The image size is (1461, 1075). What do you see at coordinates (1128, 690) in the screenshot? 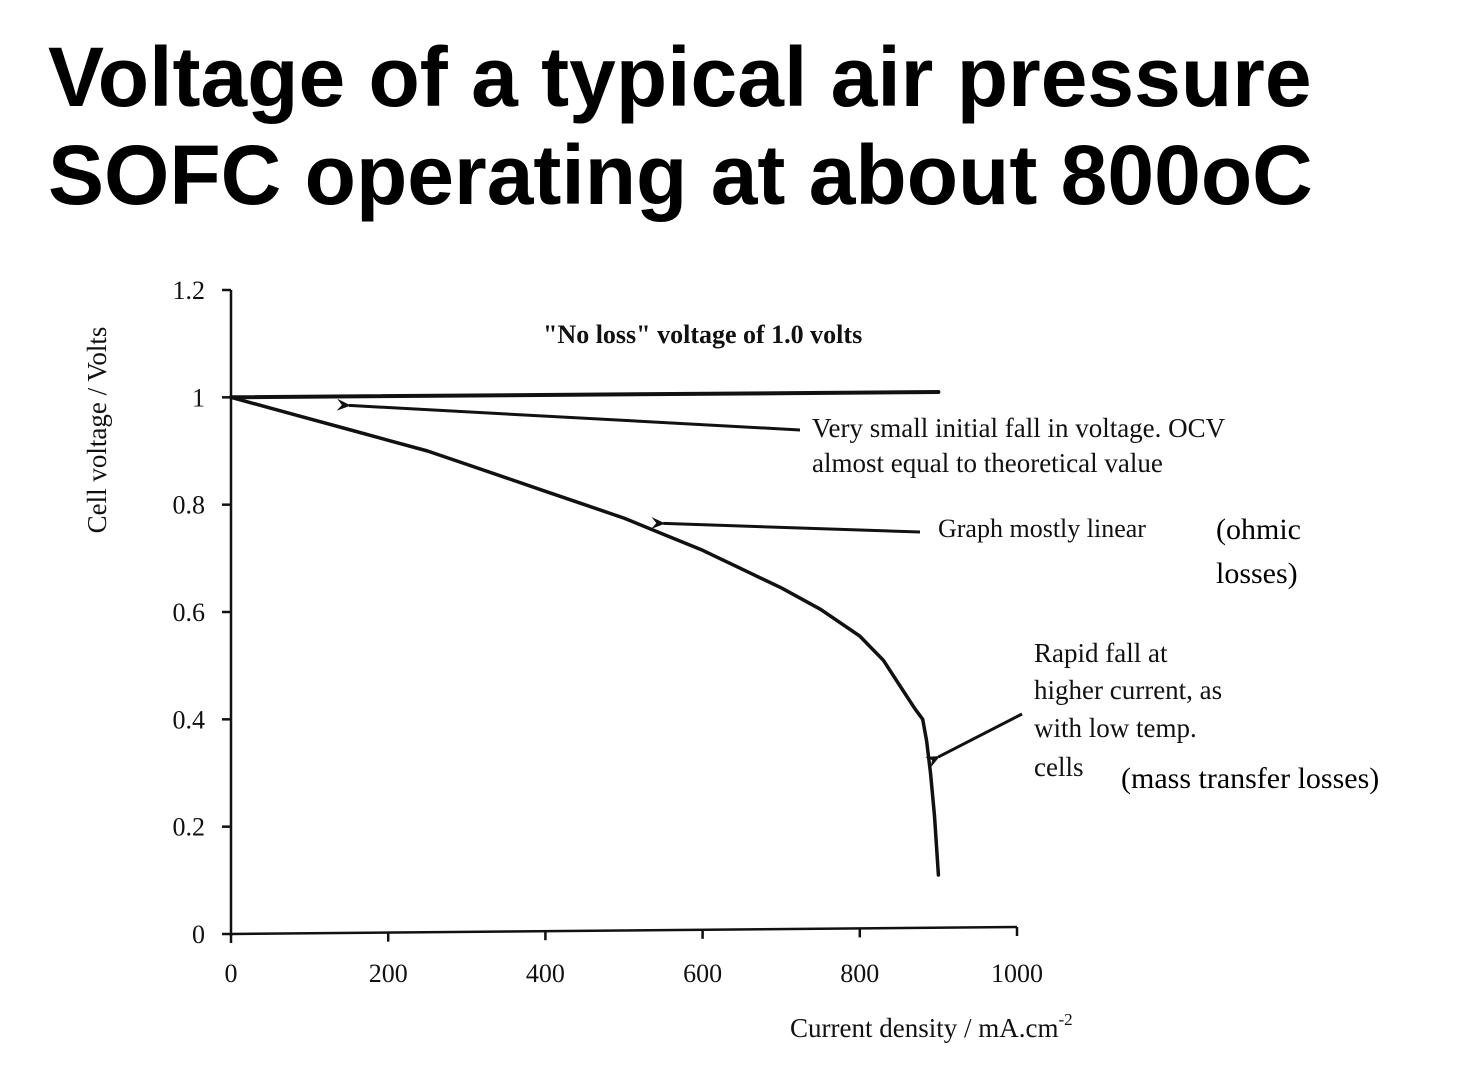
I see `annotation-rapid-line-2: higher current, as` at bounding box center [1128, 690].